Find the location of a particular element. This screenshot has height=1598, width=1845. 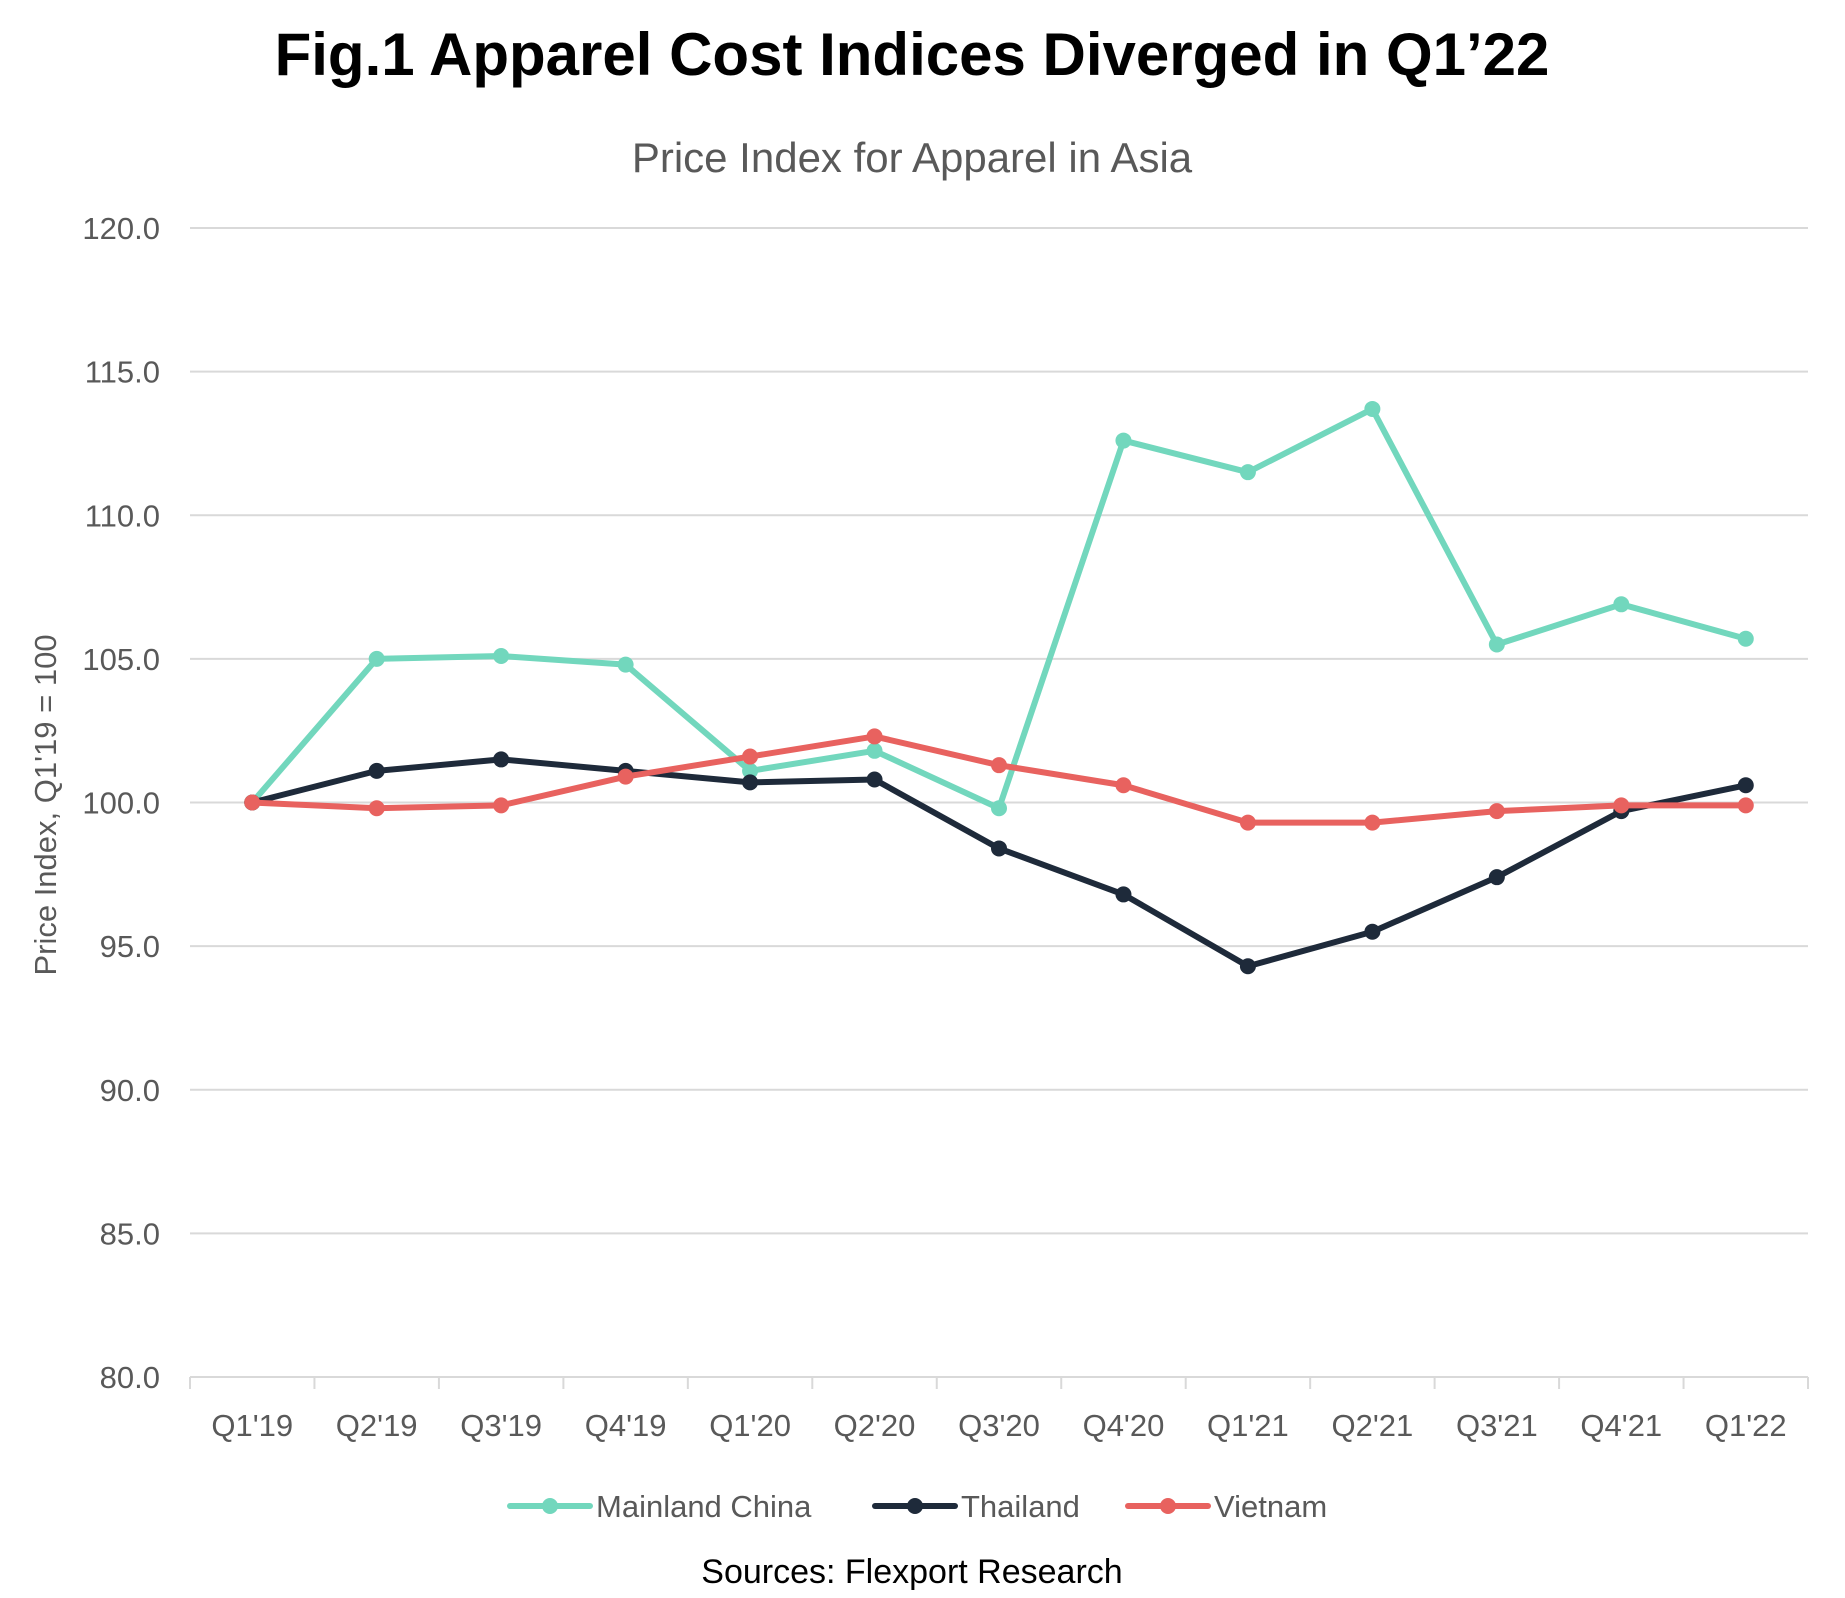

x-tick-label: Q3'20 is located at coordinates (999, 1425).